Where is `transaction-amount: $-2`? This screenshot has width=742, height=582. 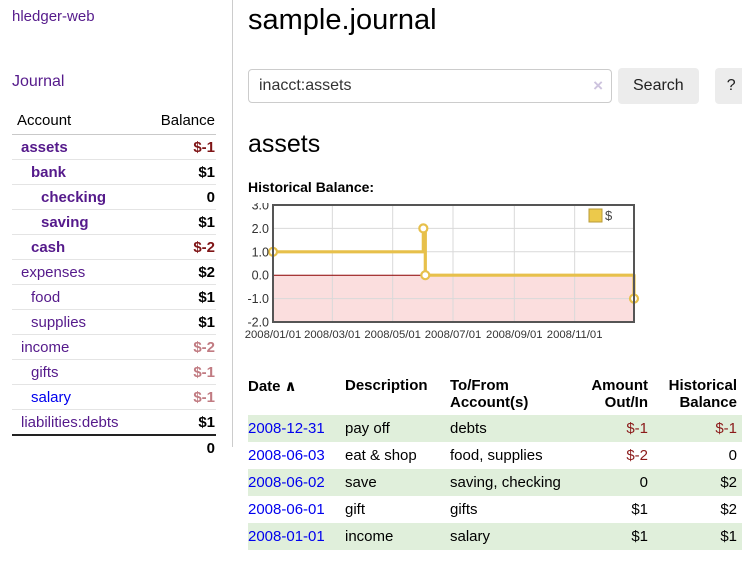
transaction-amount: $-2 is located at coordinates (637, 455).